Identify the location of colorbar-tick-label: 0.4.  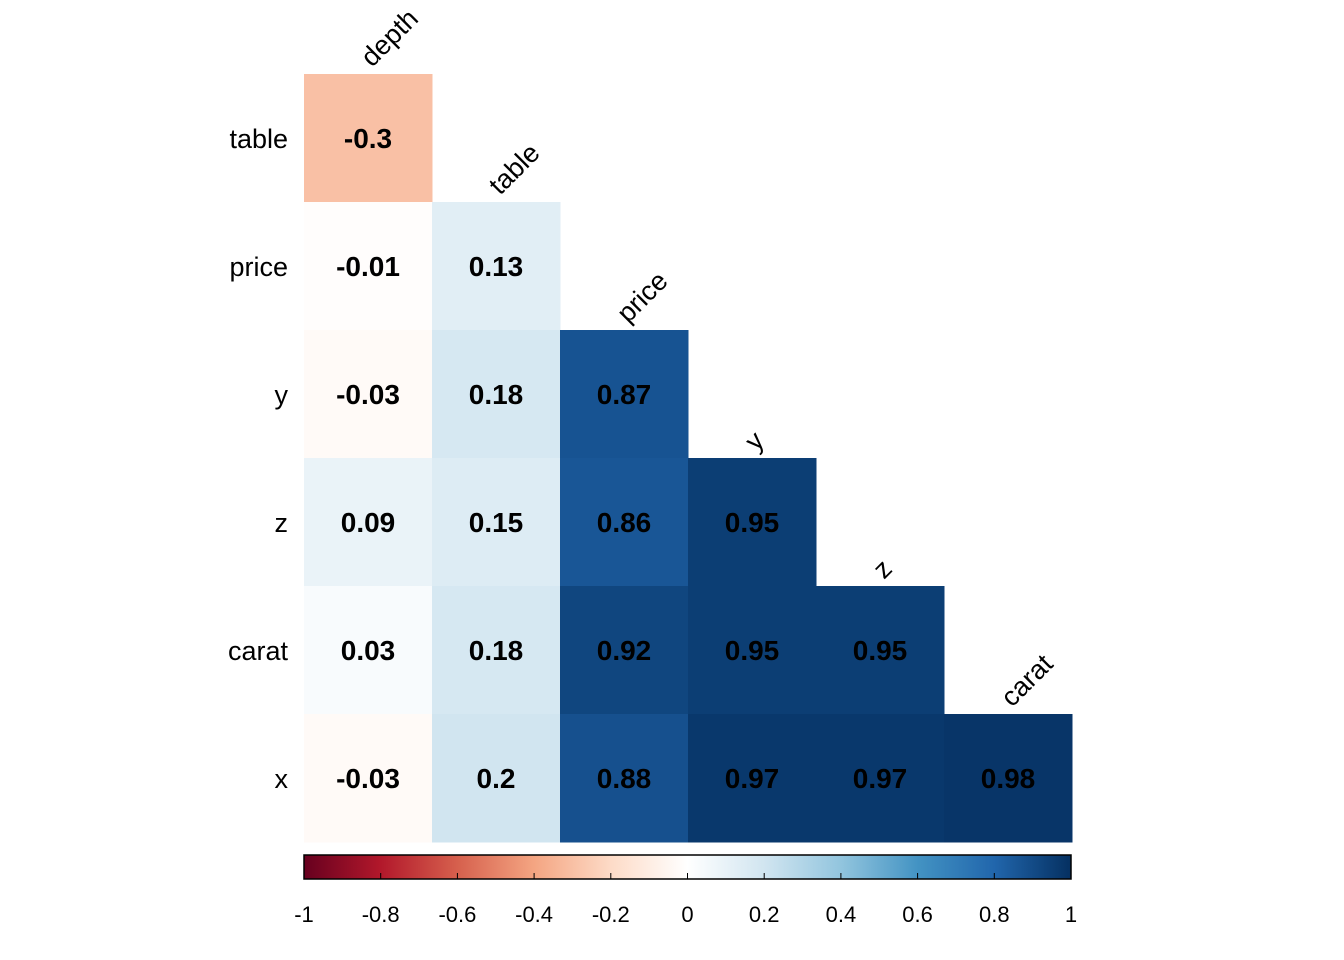
(841, 914).